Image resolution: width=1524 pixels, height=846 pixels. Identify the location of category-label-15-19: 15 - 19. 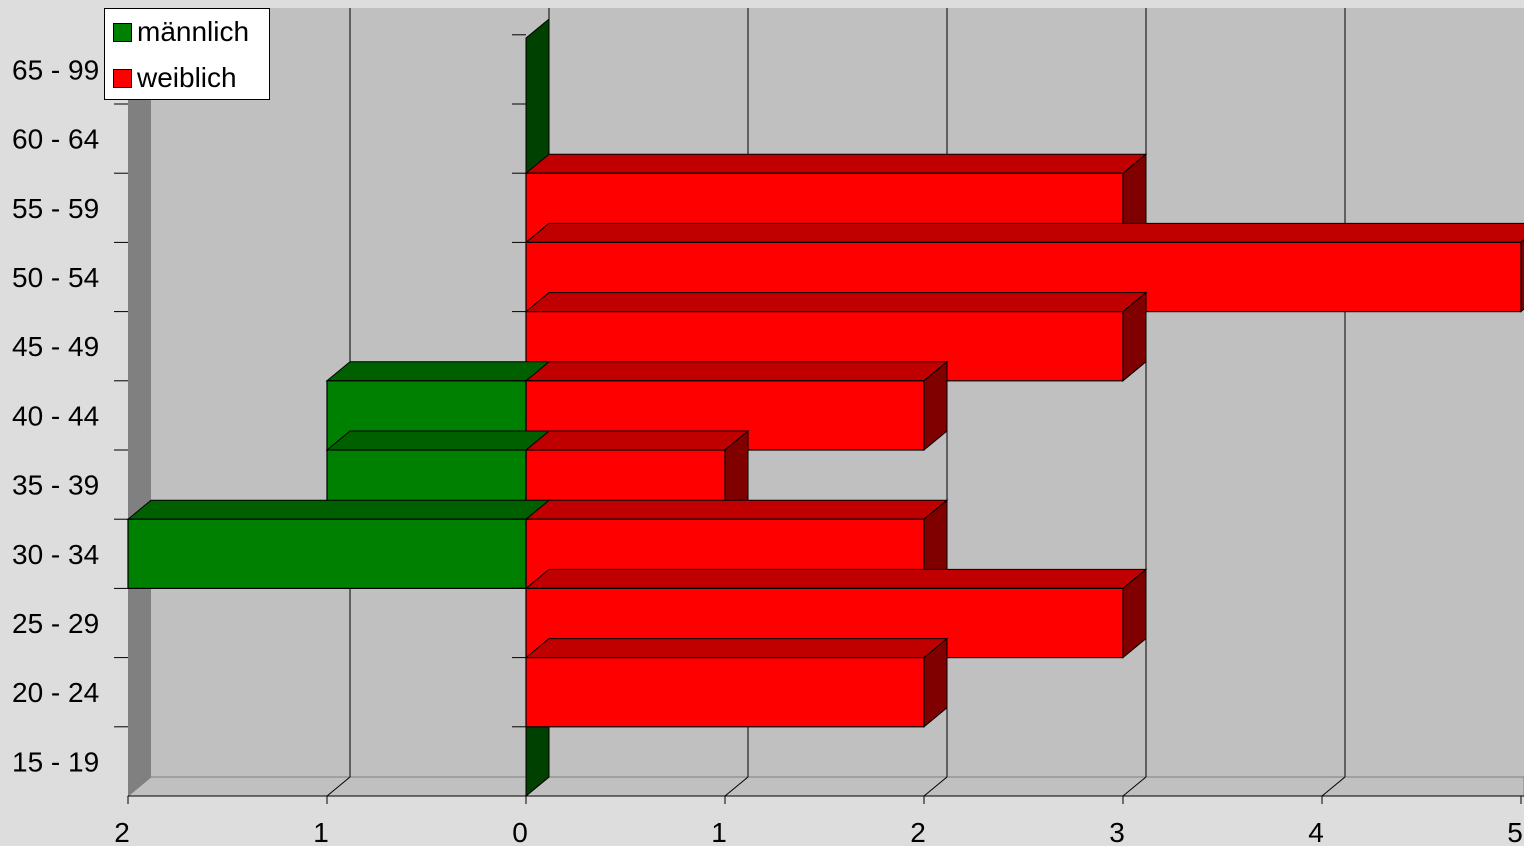
(55, 761).